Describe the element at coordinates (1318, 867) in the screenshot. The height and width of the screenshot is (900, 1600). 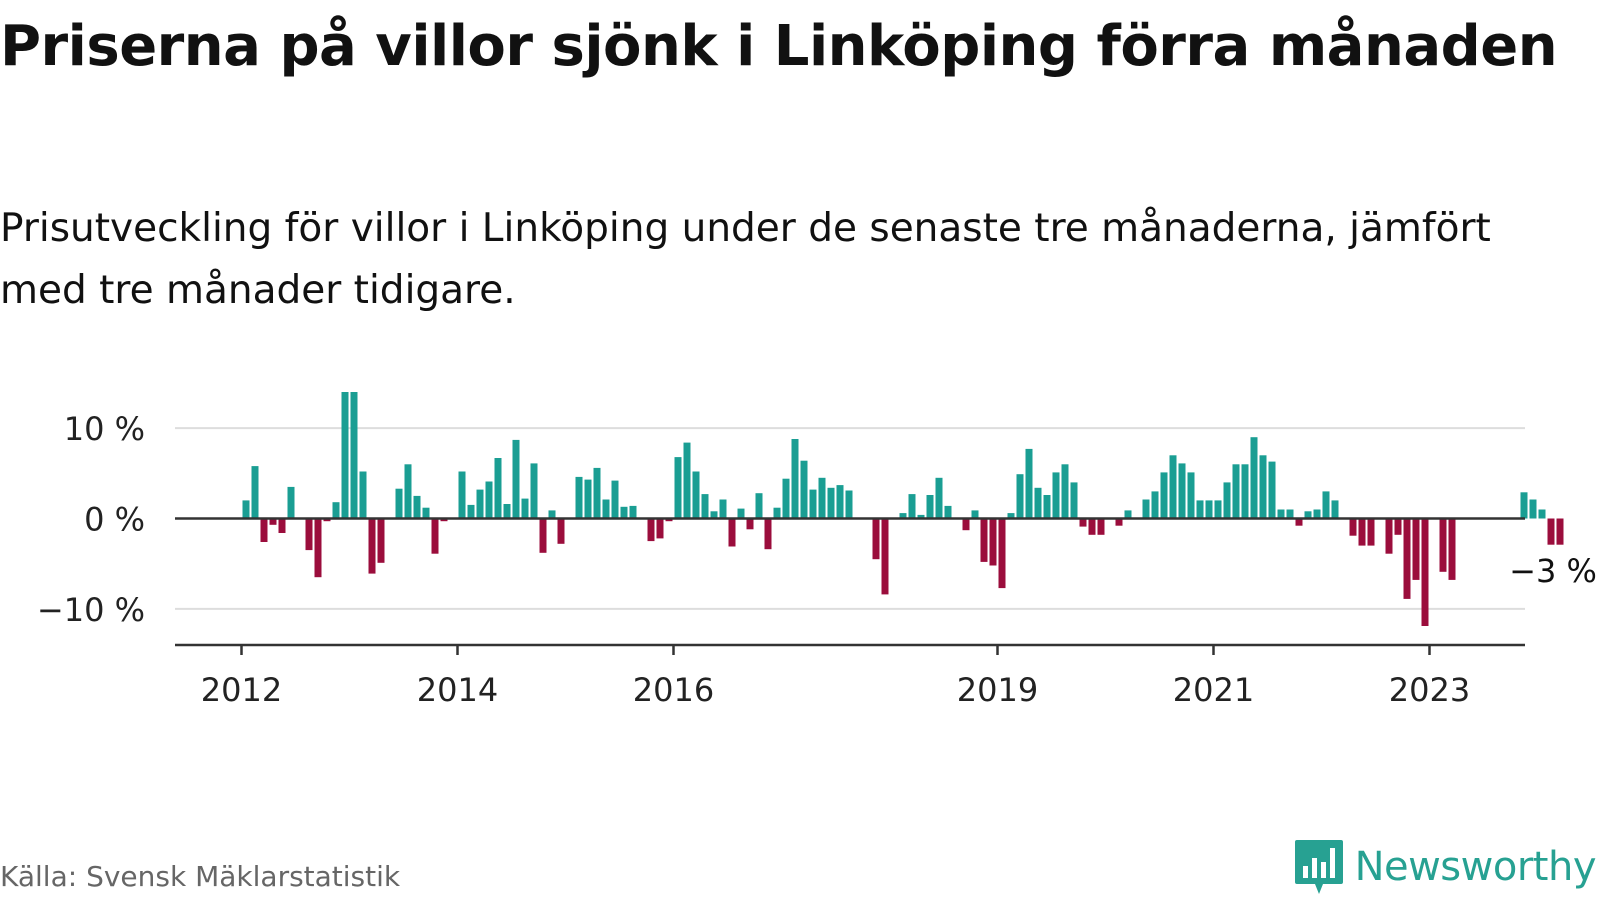
I see `newsworthy-logo-icon` at that location.